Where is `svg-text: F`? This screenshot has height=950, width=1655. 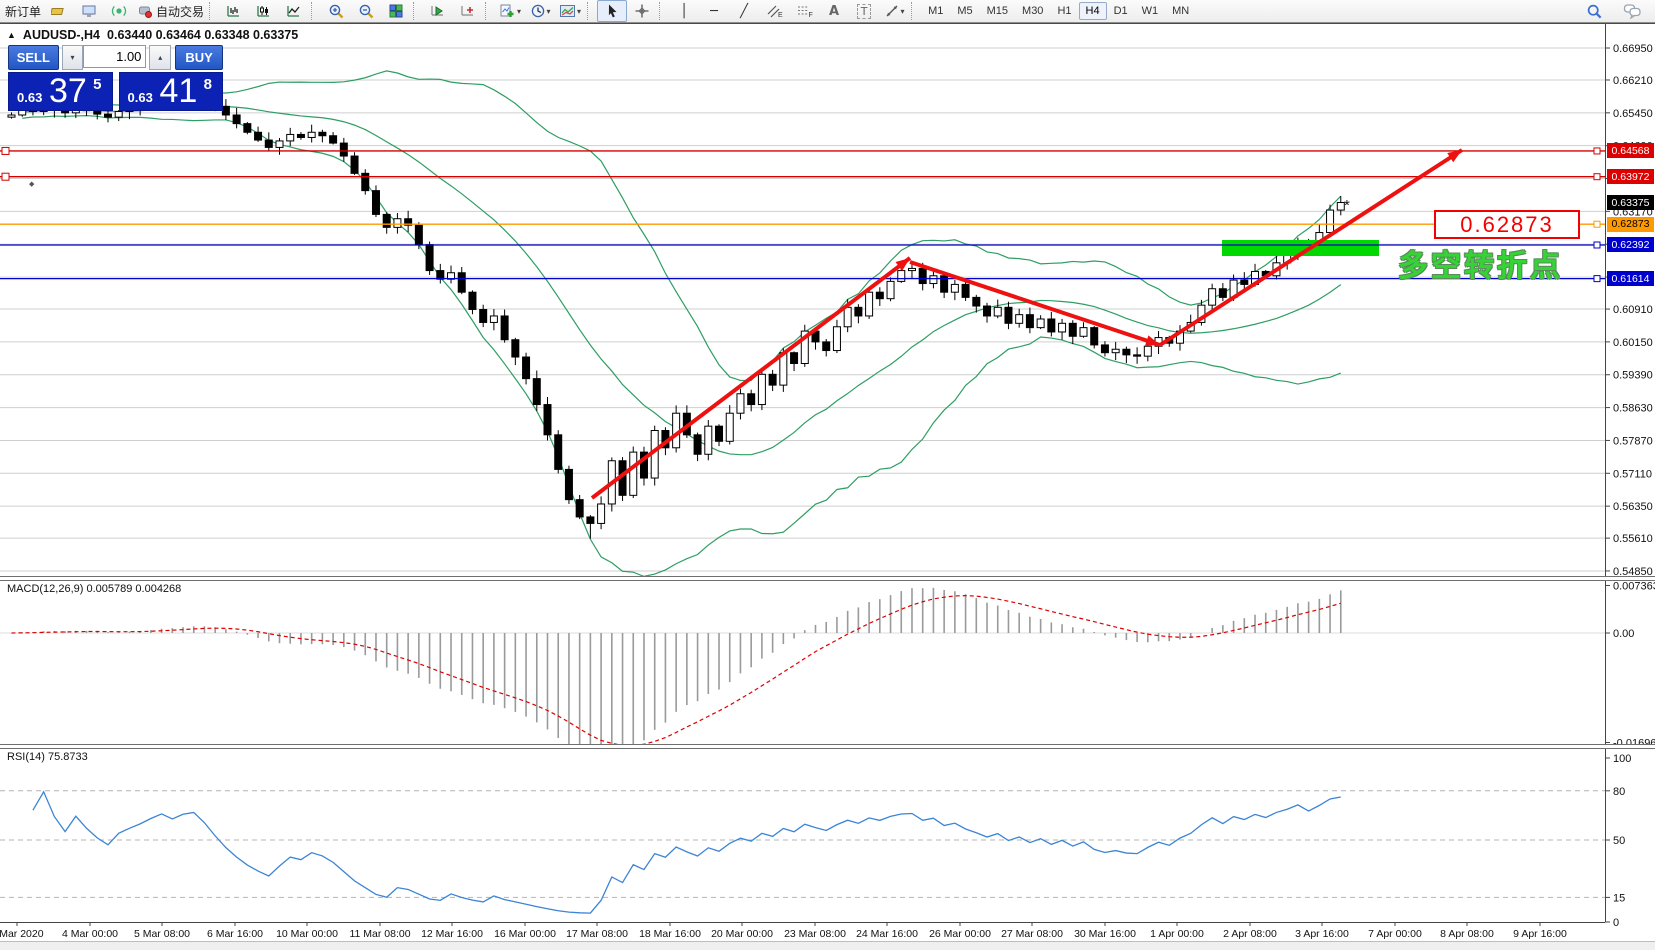
svg-text: F is located at coordinates (810, 15).